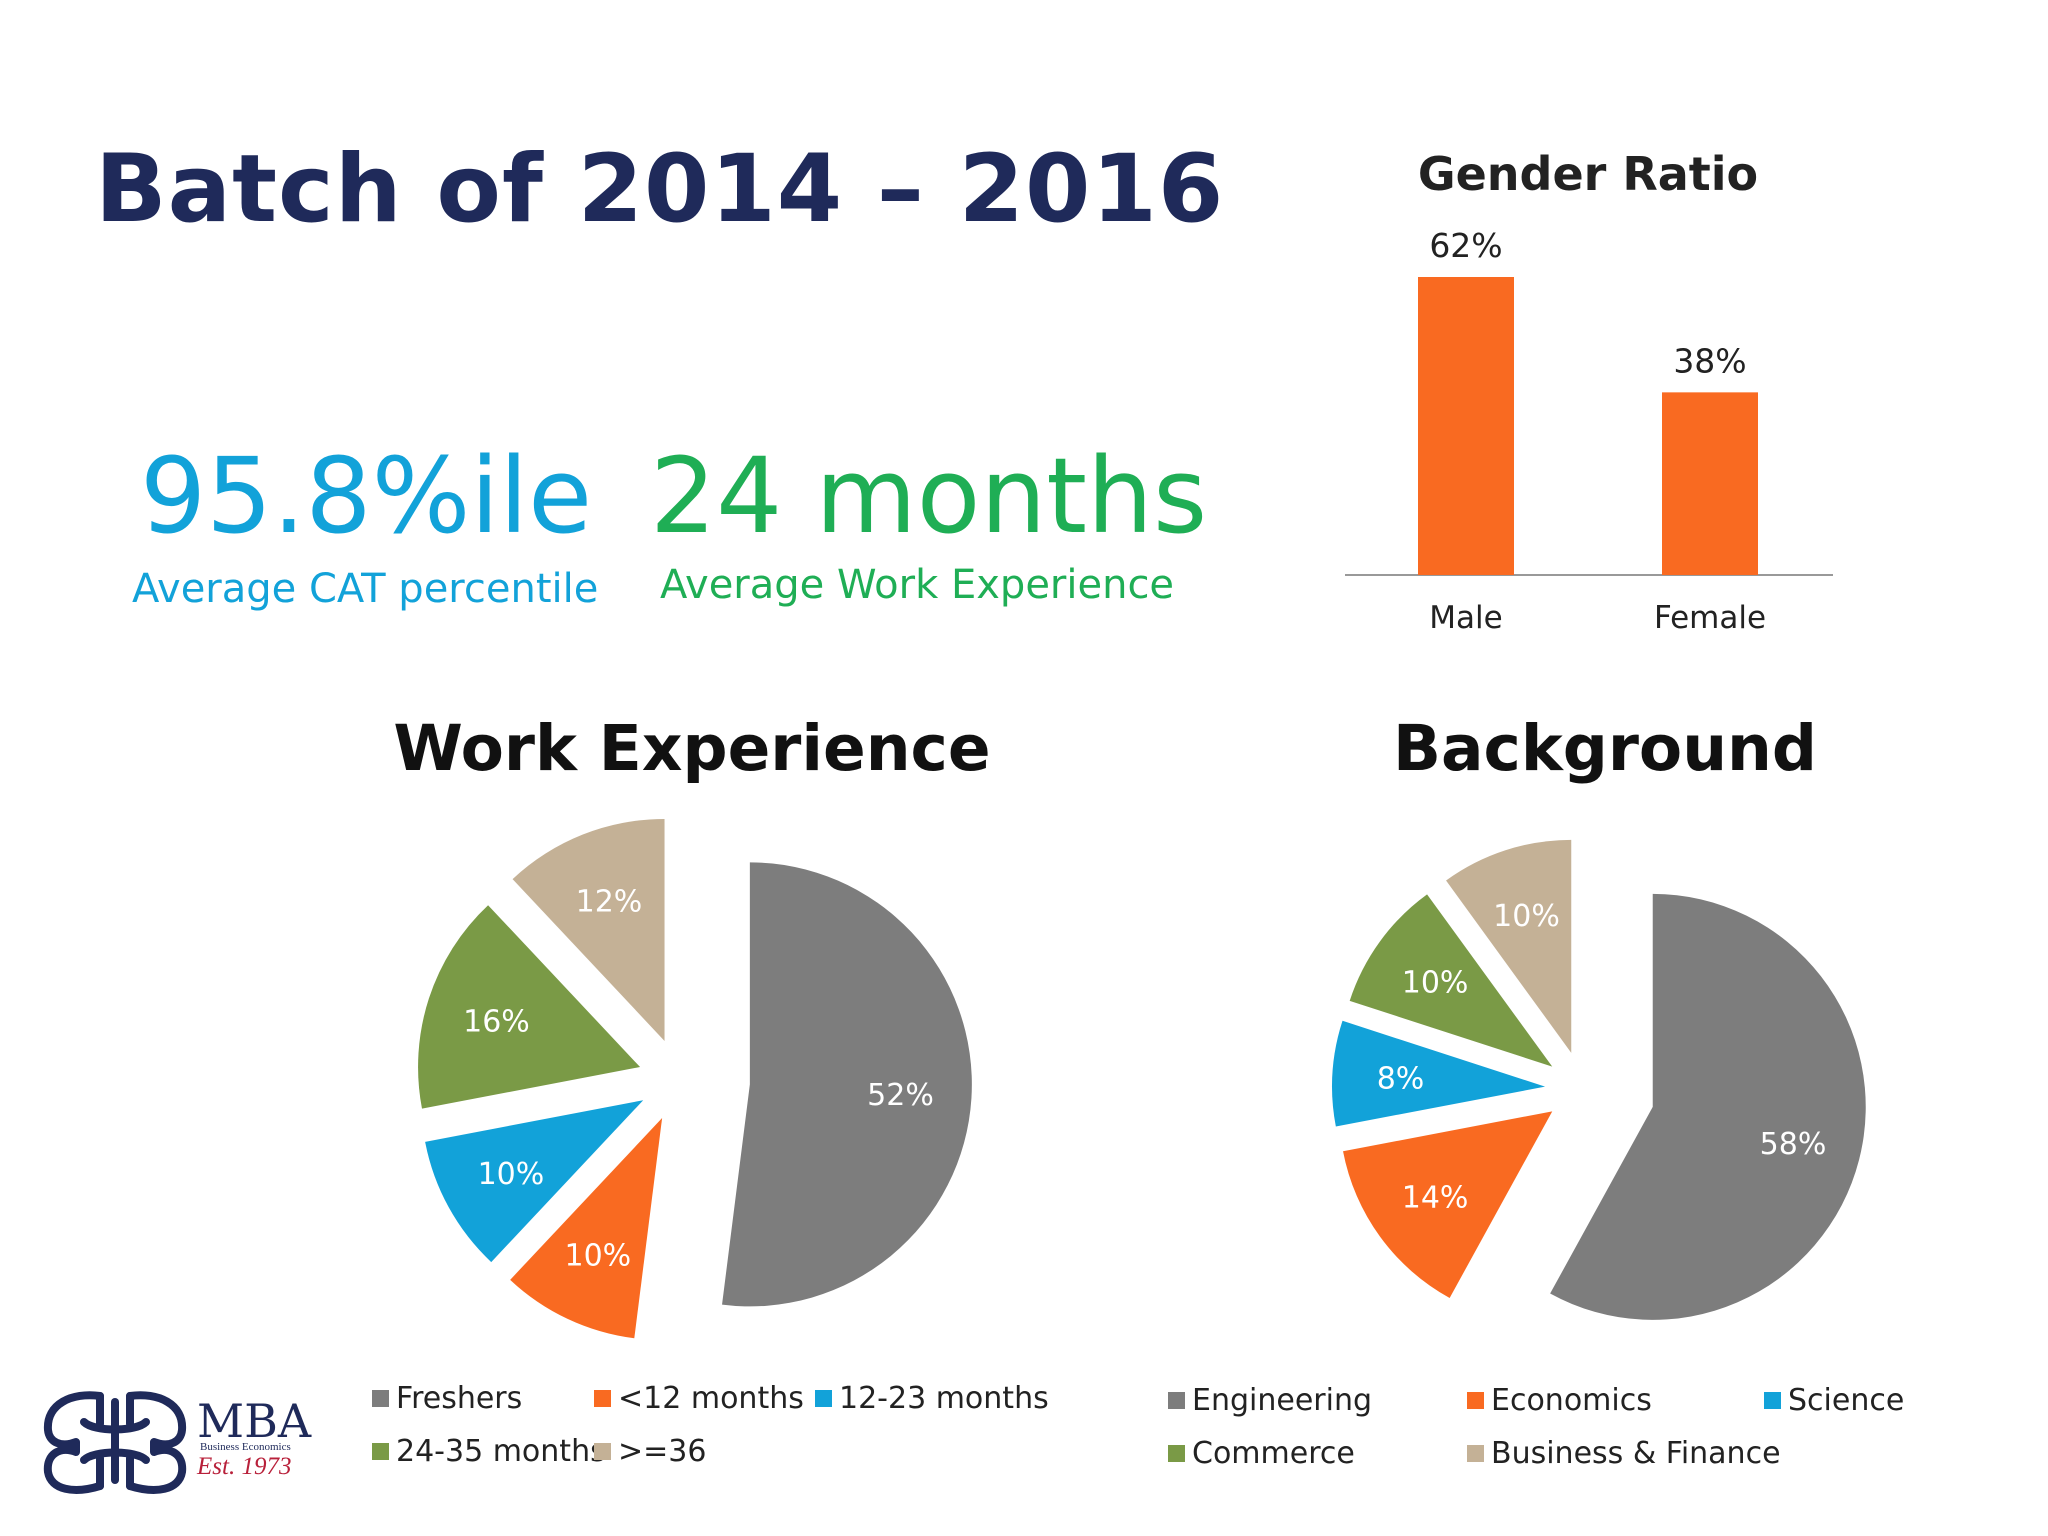 This screenshot has width=2048, height=1536. I want to click on legend-item-engineering: Engineering, so click(1270, 1400).